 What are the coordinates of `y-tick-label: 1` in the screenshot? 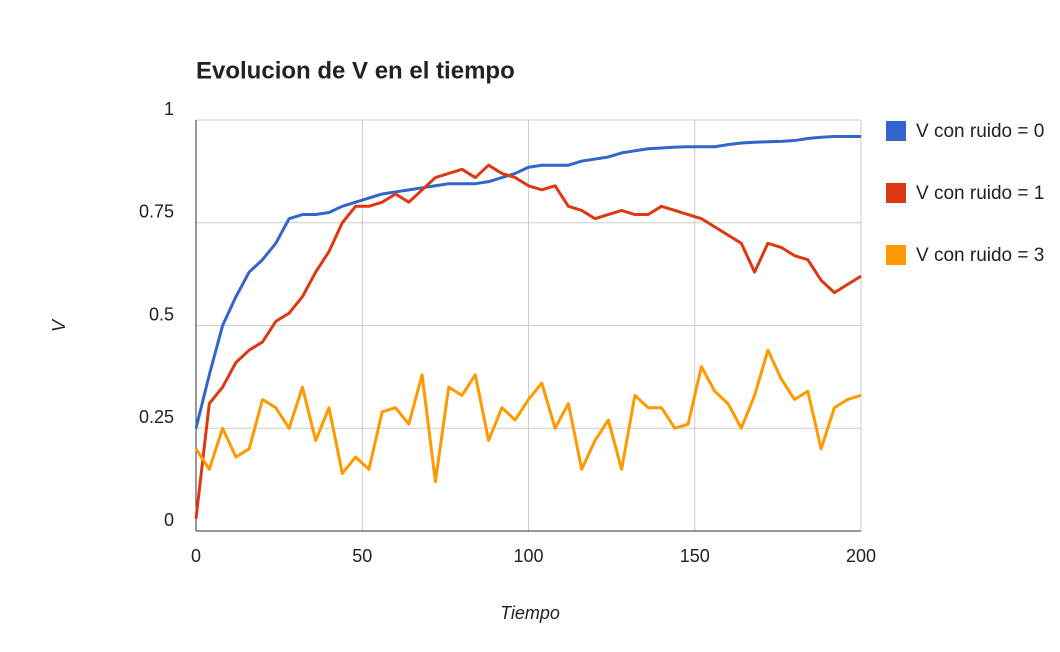 It's located at (169, 109).